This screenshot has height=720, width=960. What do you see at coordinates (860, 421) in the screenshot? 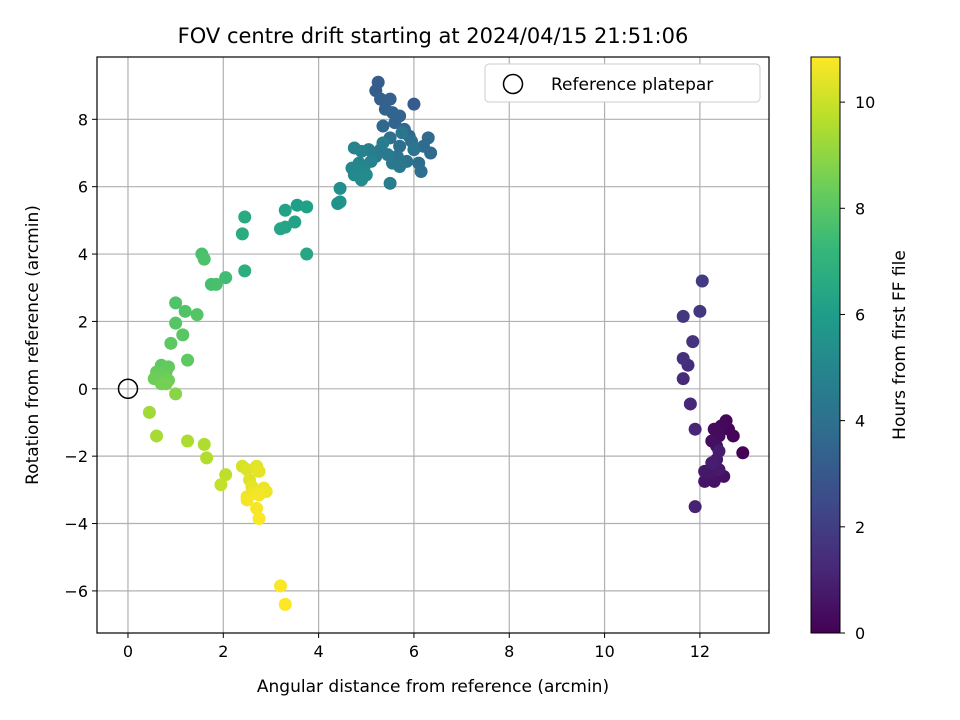
I see `colorbar-tick-label: 4` at bounding box center [860, 421].